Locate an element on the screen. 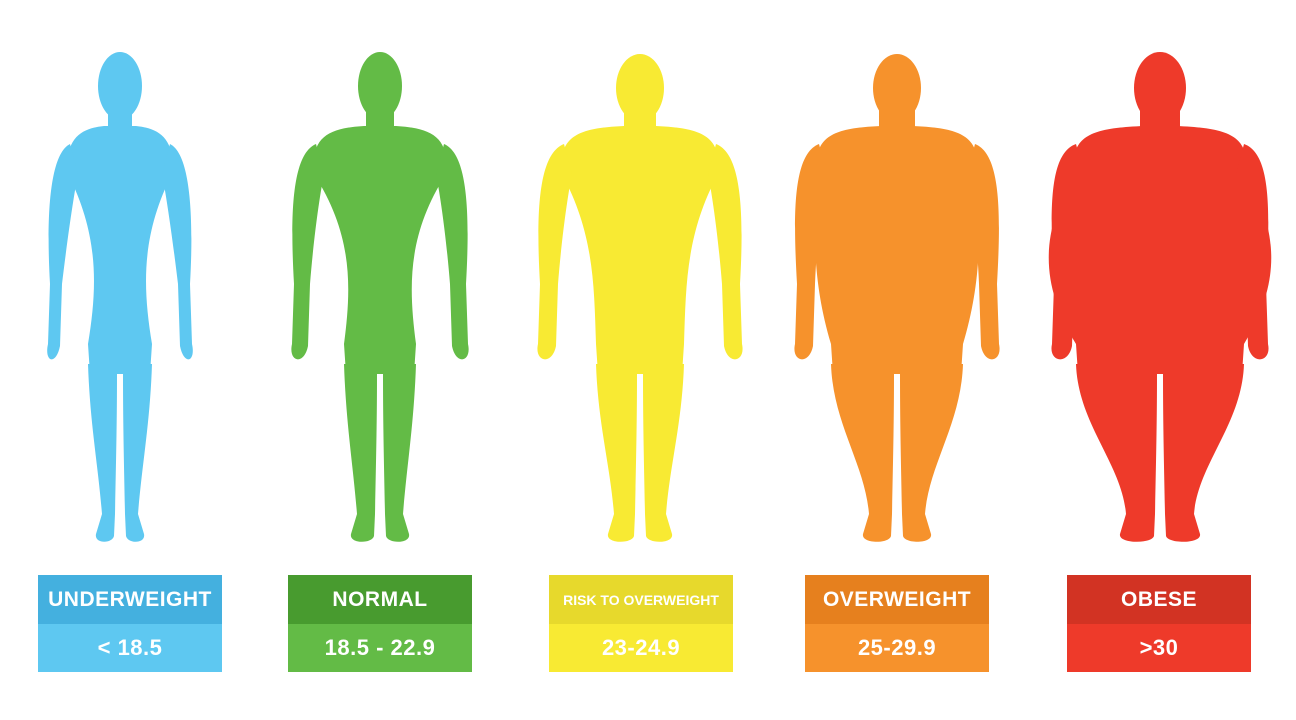  category-name: OVERWEIGHT is located at coordinates (897, 599).